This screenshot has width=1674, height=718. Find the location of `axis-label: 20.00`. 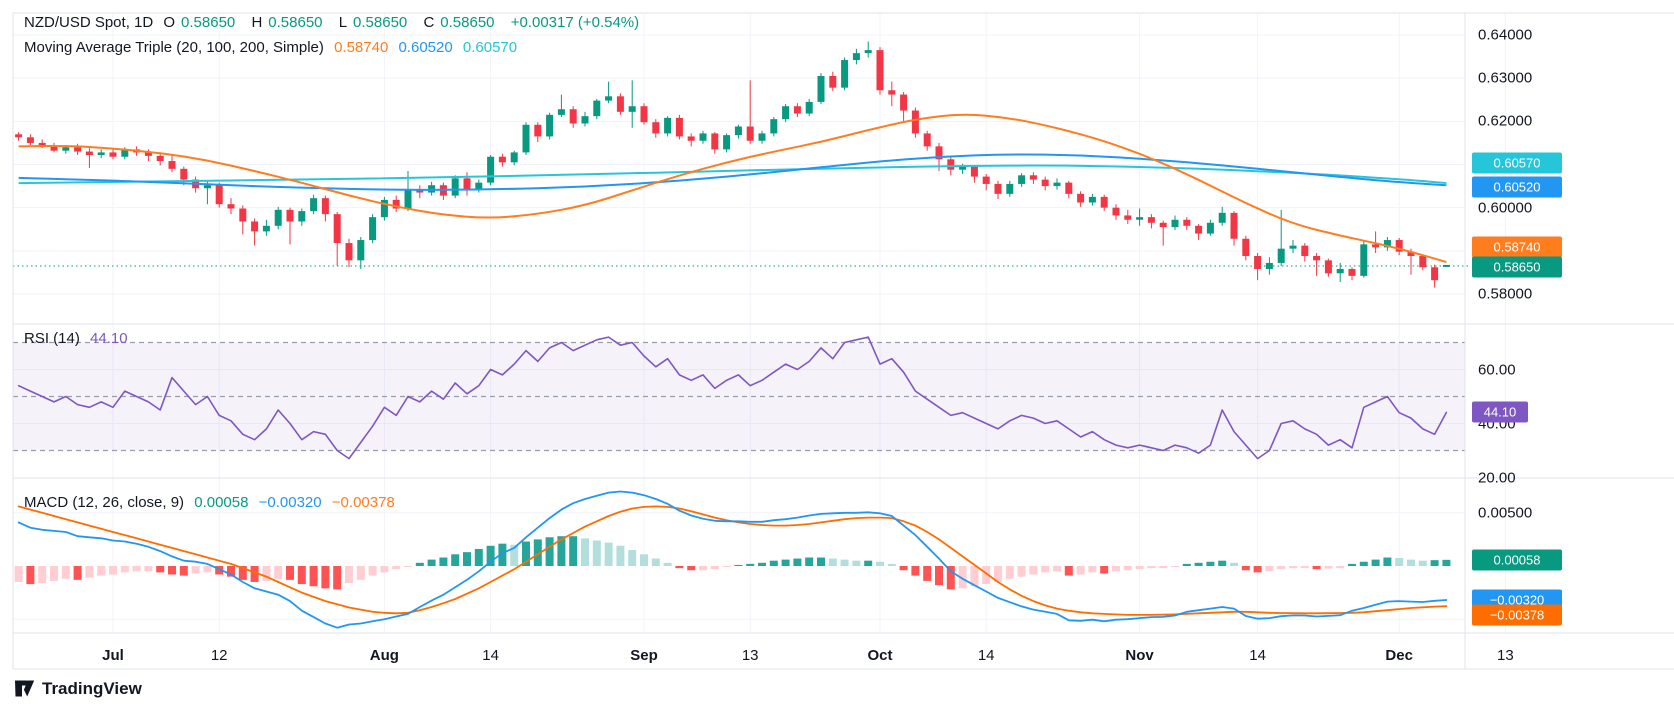

axis-label: 20.00 is located at coordinates (1497, 477).